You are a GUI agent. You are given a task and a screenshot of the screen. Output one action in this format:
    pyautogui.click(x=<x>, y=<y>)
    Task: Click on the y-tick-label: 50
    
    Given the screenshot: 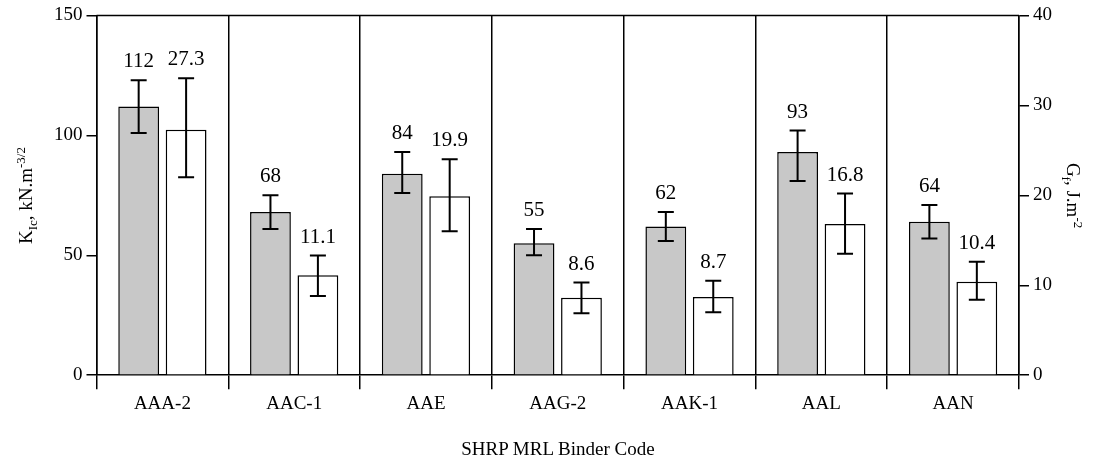 What is the action you would take?
    pyautogui.click(x=73, y=254)
    